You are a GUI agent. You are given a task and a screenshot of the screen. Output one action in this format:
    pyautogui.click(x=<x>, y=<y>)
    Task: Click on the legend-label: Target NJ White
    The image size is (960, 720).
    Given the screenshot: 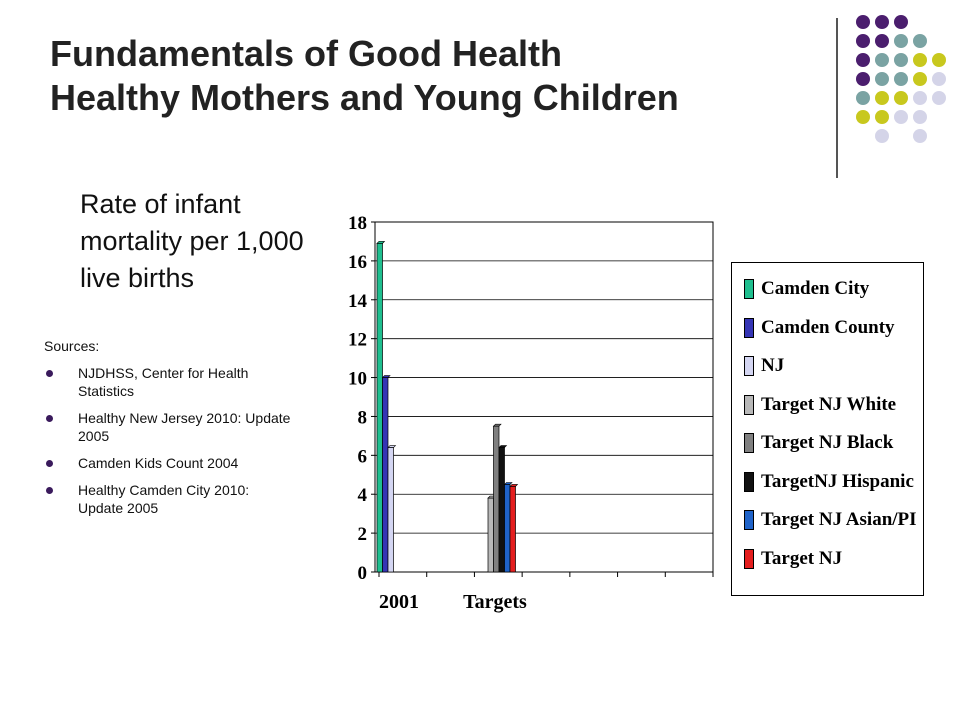 What is the action you would take?
    pyautogui.click(x=829, y=404)
    